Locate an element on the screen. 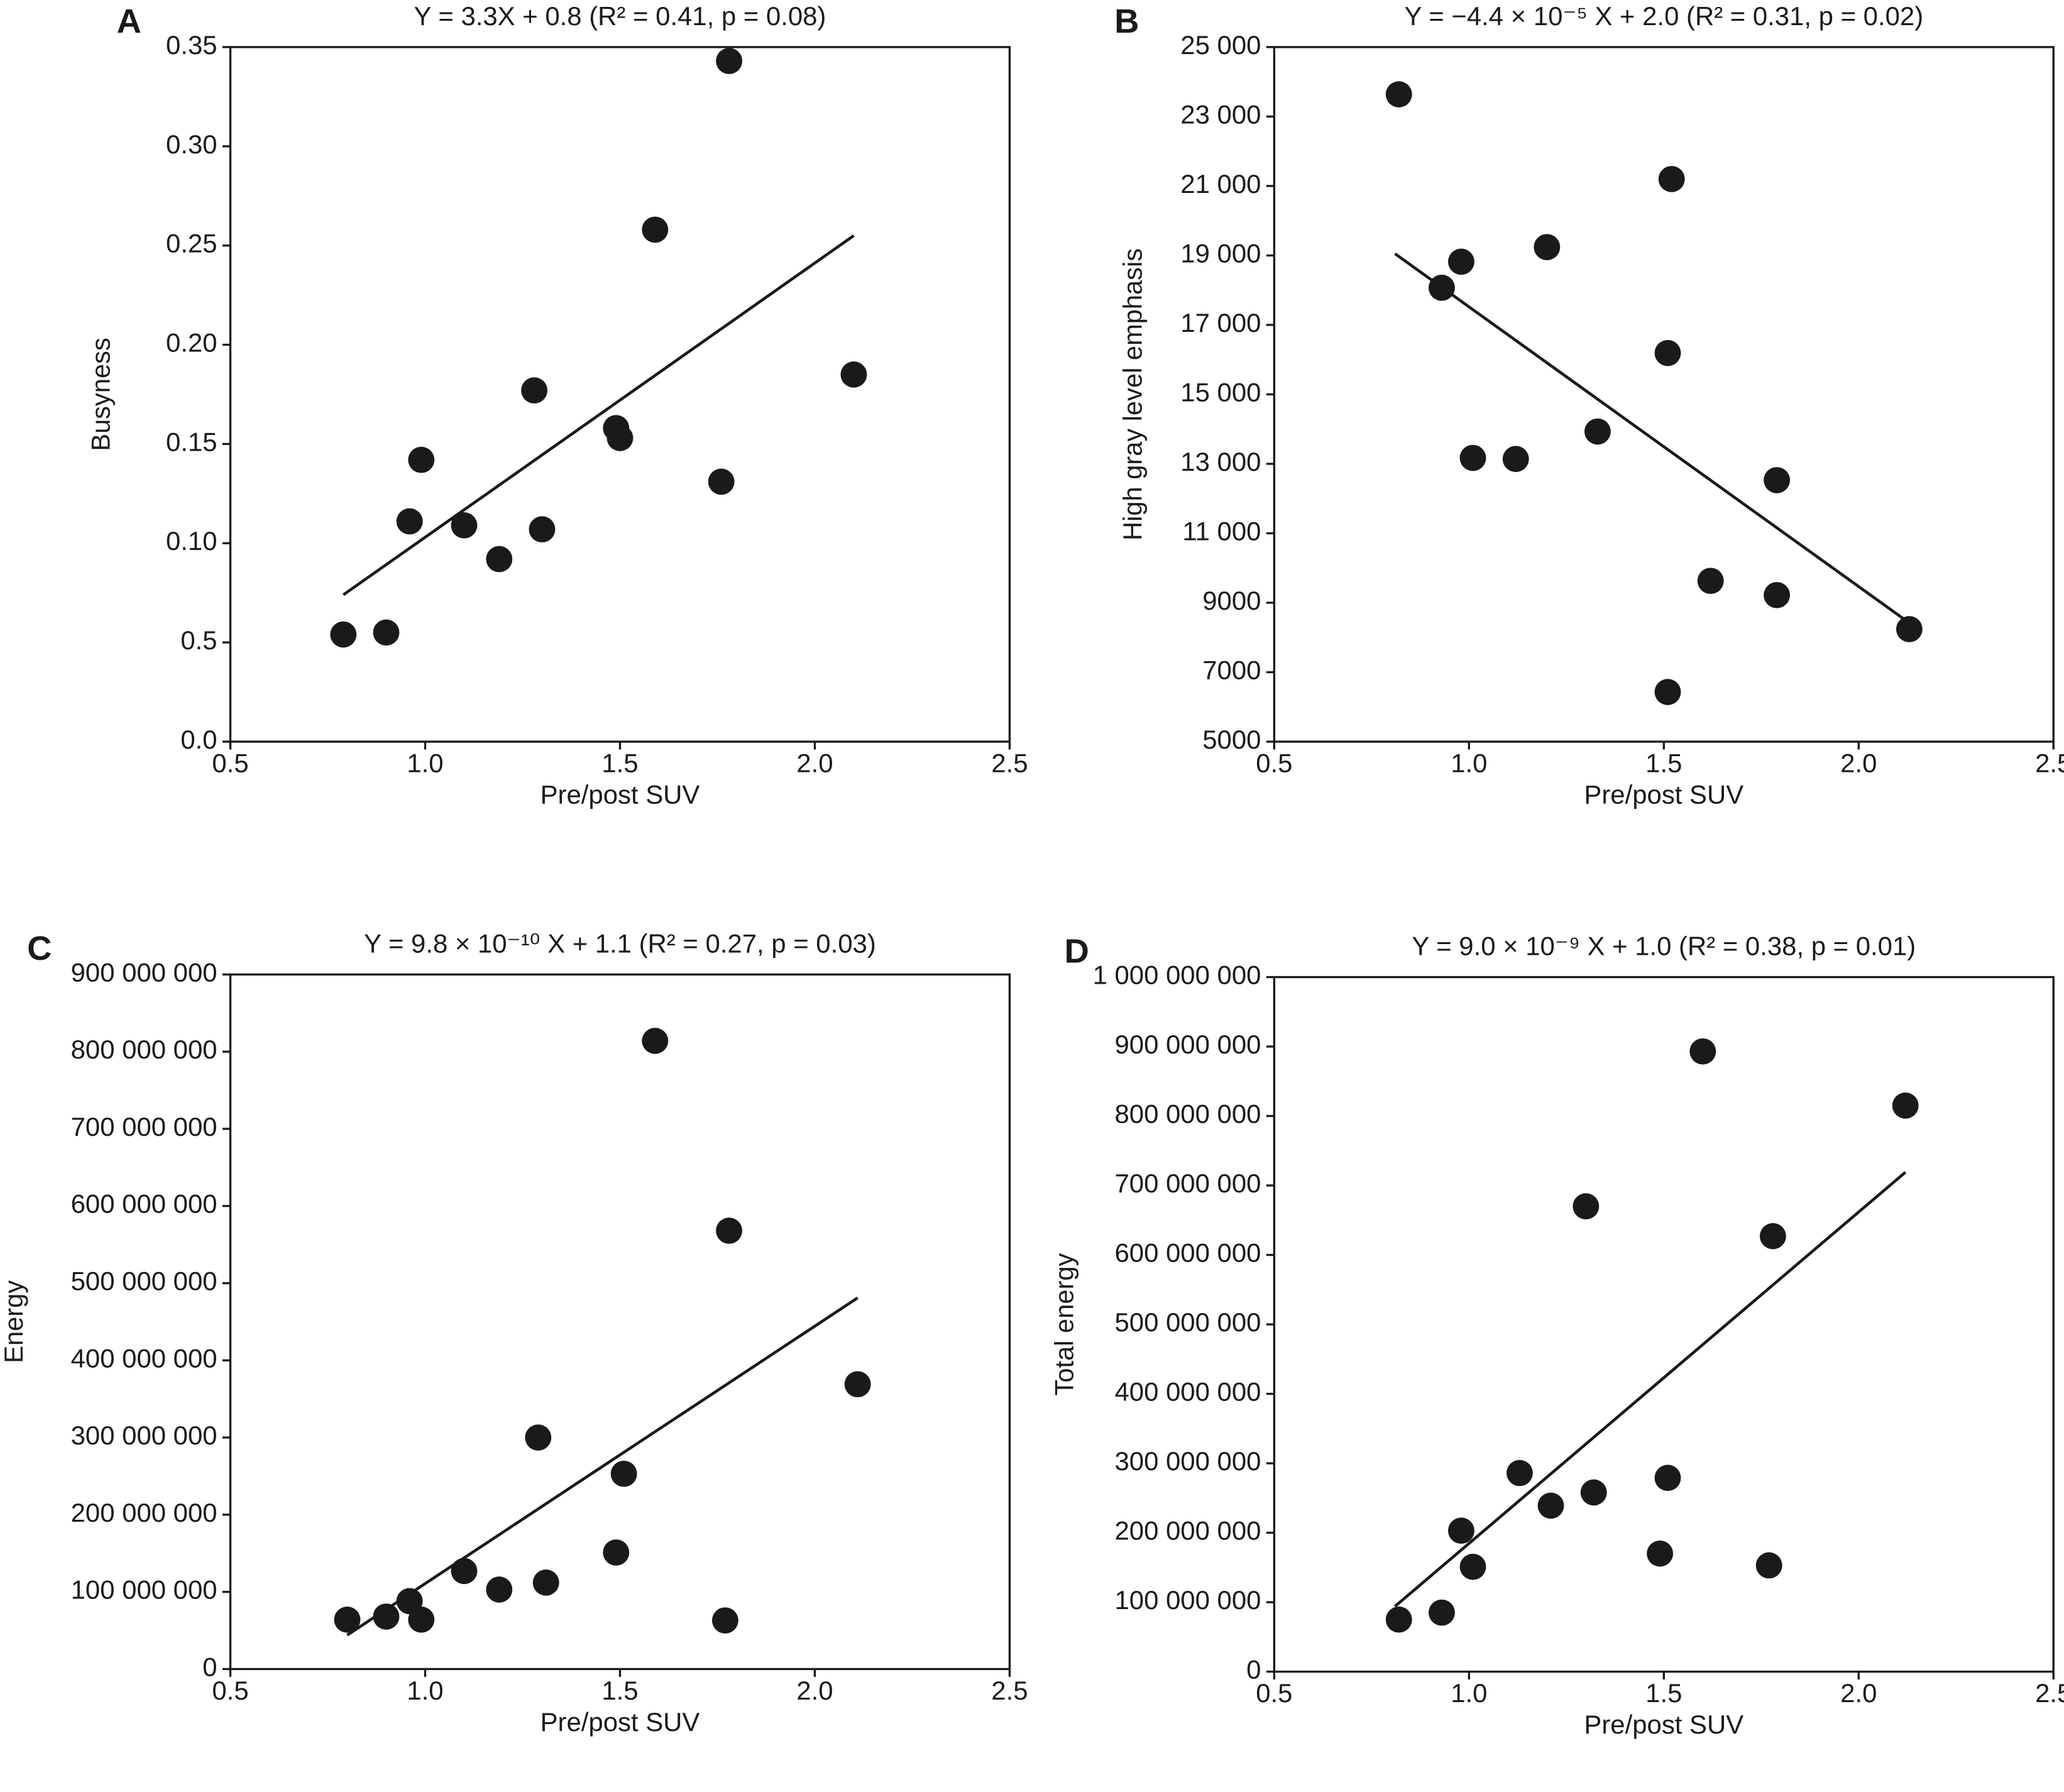 The width and height of the screenshot is (2064, 1792). y-tick-label: 0.10 is located at coordinates (191, 541).